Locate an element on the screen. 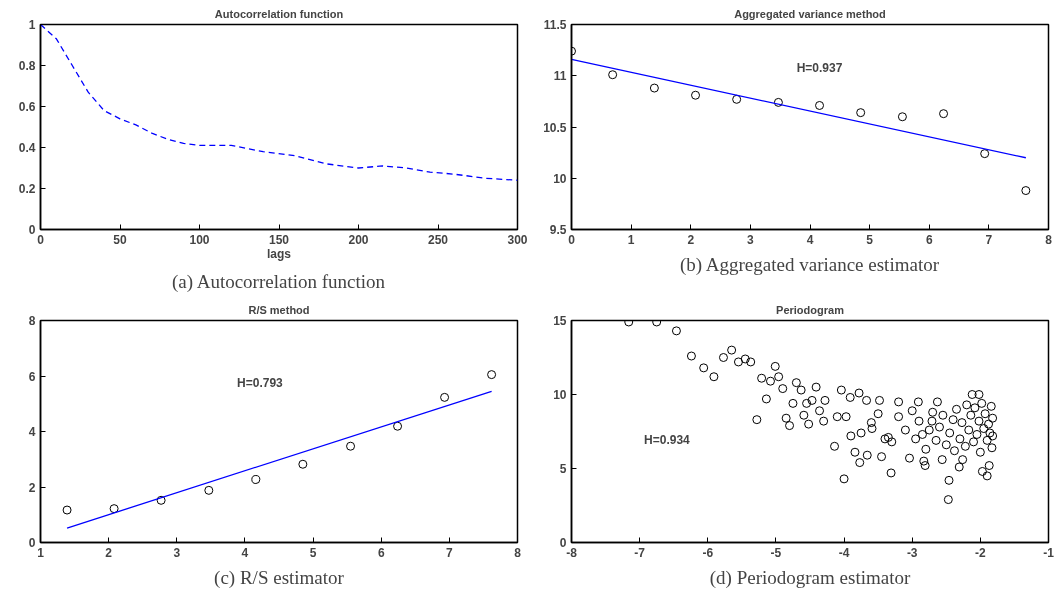 This screenshot has height=592, width=1063. chart-title: Periodogram is located at coordinates (810, 309).